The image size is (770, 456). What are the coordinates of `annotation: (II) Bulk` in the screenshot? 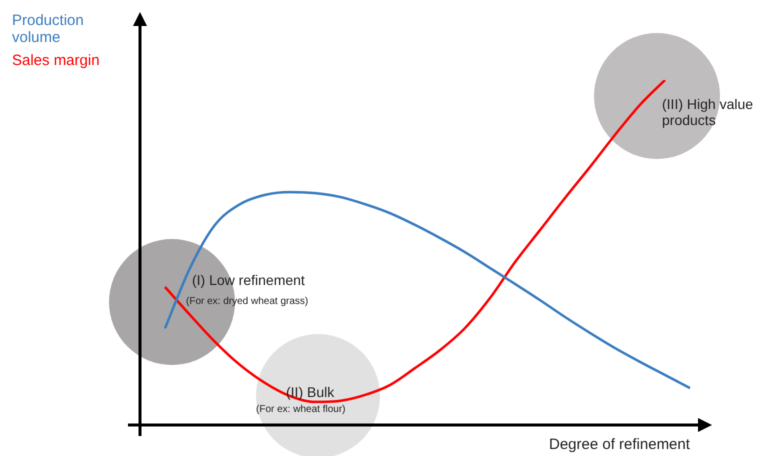 It's located at (310, 392).